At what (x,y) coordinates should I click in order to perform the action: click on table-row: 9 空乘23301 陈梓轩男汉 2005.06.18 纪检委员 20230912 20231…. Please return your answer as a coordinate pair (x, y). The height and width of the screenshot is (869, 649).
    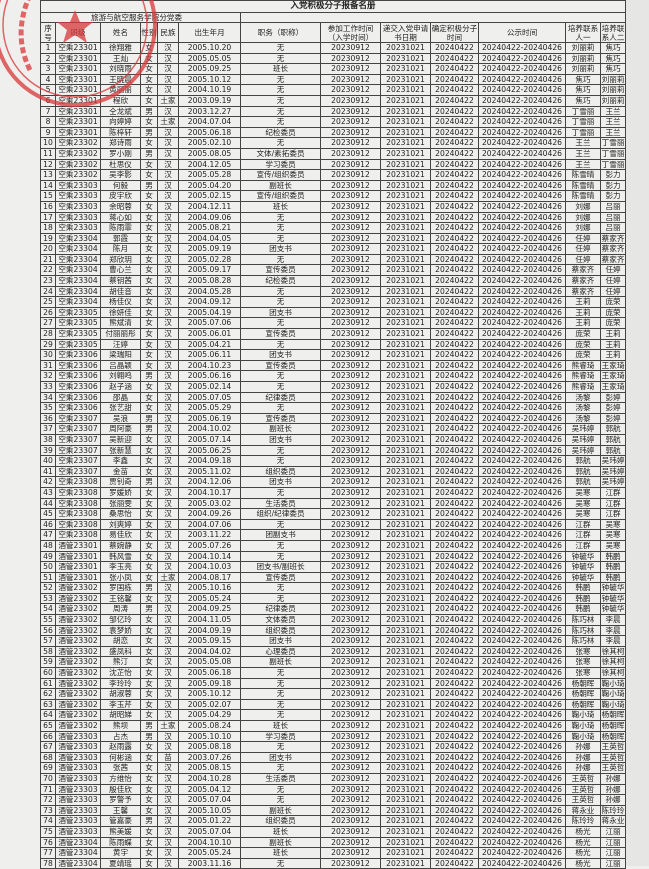
    Looking at the image, I should click on (333, 132).